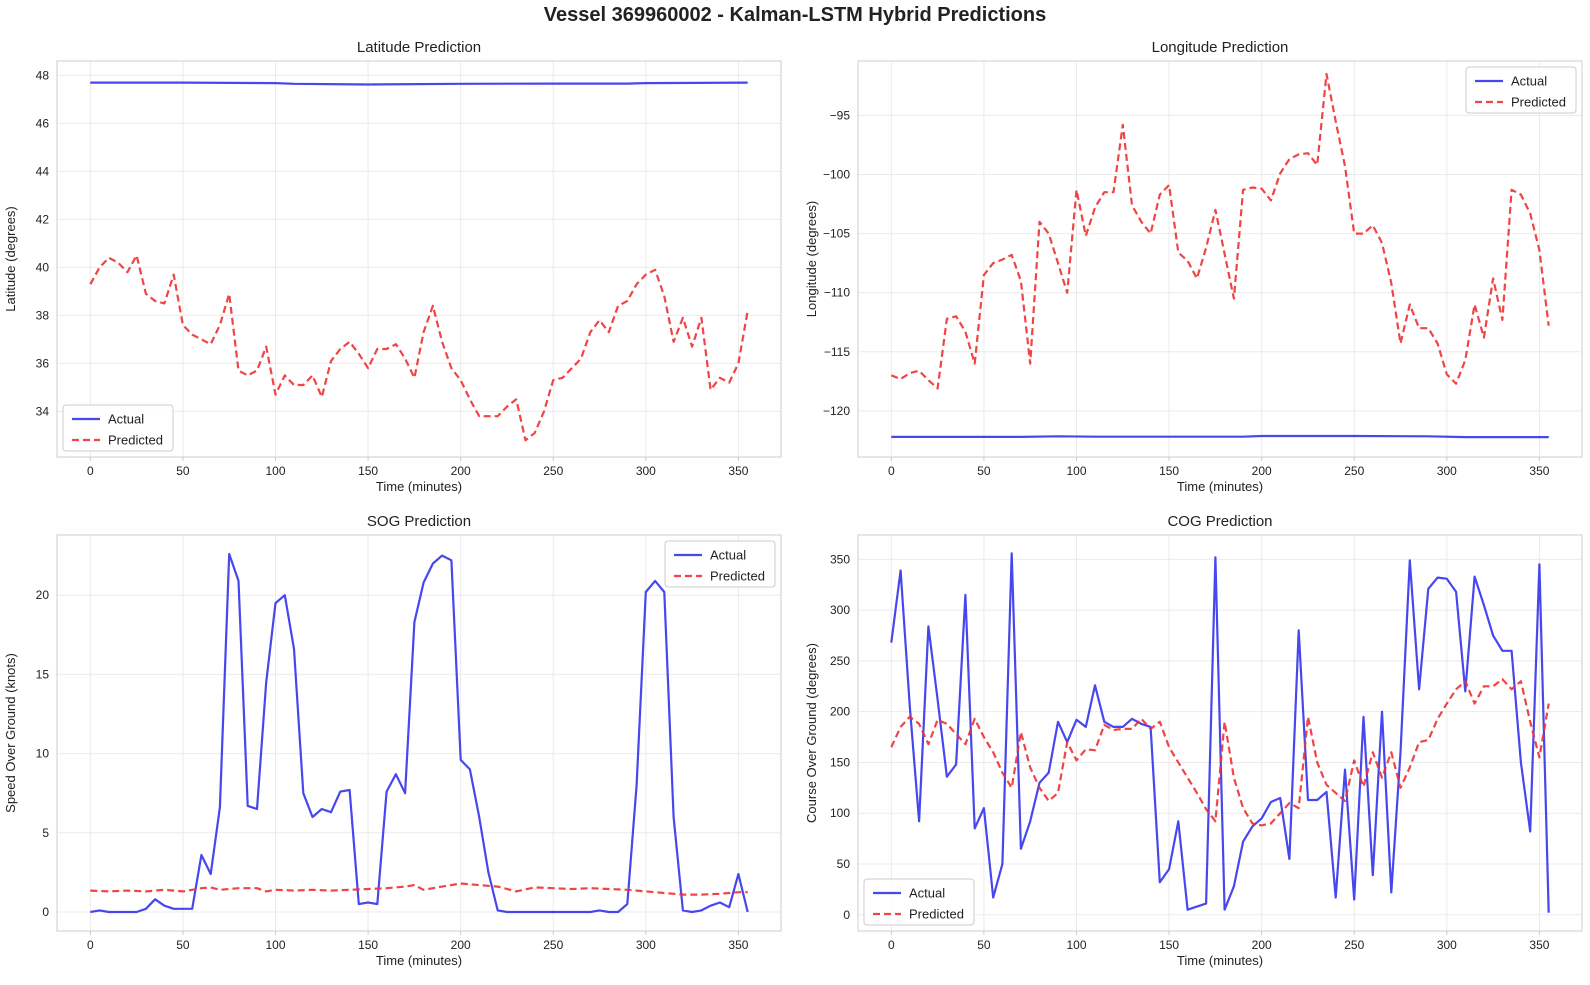 This screenshot has width=1590, height=985. What do you see at coordinates (43, 595) in the screenshot?
I see `y-tick-label: 20` at bounding box center [43, 595].